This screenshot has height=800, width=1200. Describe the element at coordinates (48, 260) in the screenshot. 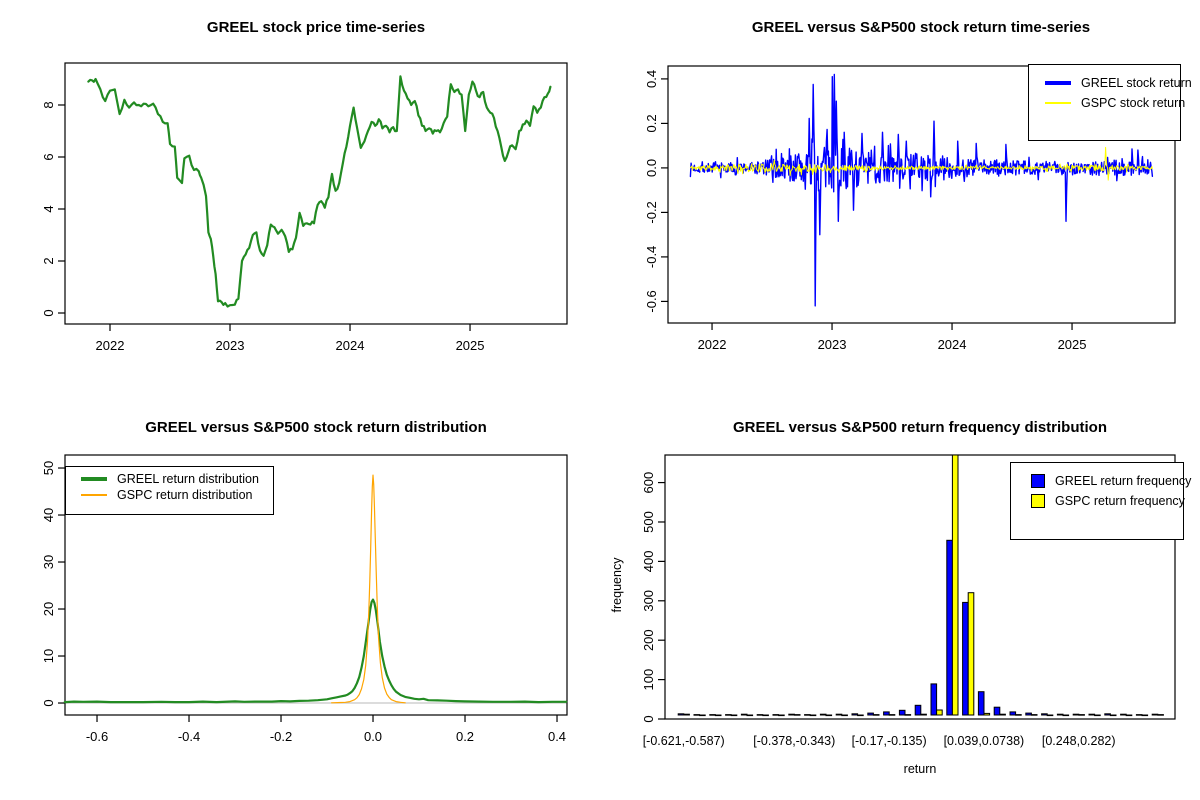

I see `y-axis-tick-label: 2` at that location.